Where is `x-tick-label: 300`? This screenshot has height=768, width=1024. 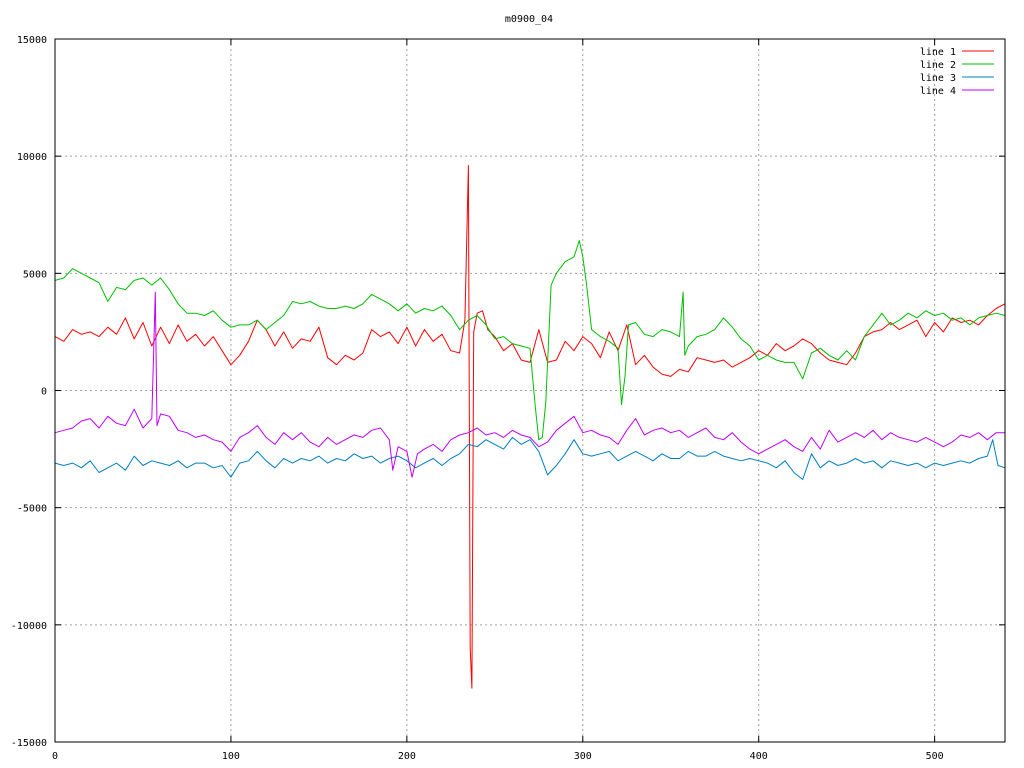
x-tick-label: 300 is located at coordinates (583, 756).